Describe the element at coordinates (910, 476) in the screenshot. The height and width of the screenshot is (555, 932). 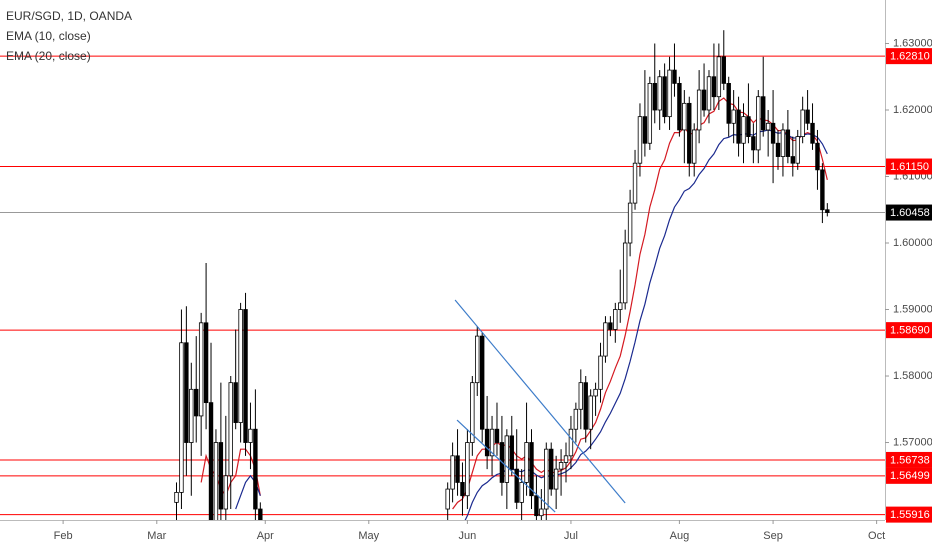
I see `level-label: 1.56499` at that location.